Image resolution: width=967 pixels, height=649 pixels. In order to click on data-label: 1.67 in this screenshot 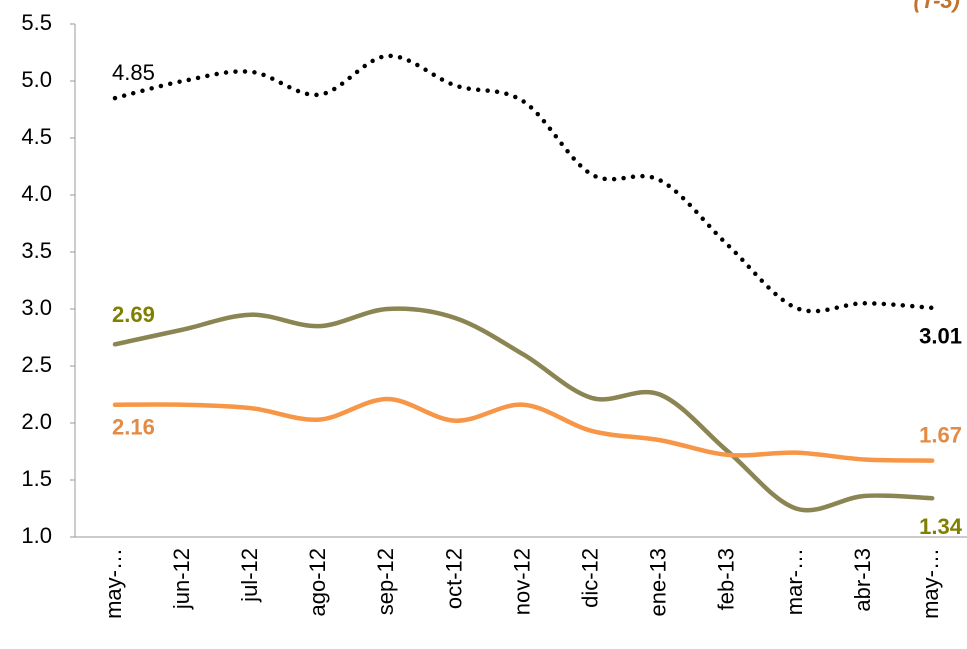, I will do `click(940, 434)`.